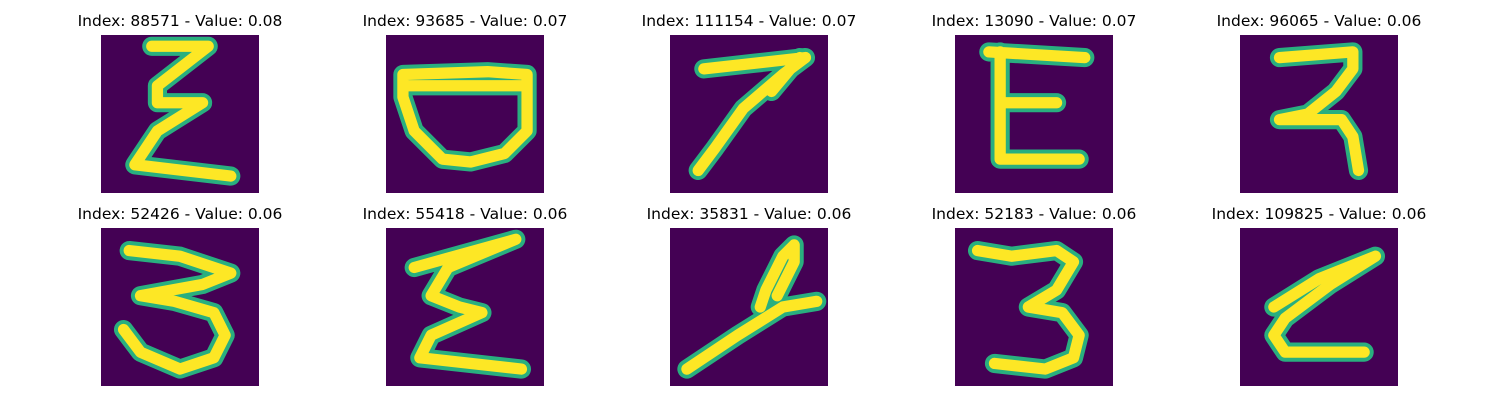  I want to click on cell-title: Index: 88571 - Value: 0.08, so click(180, 21).